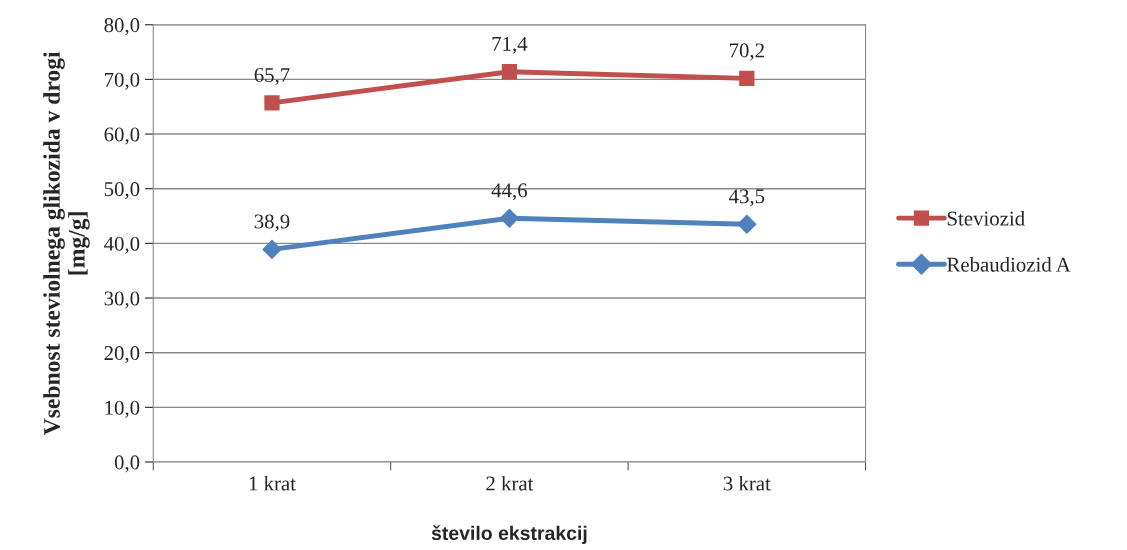  What do you see at coordinates (66, 243) in the screenshot?
I see `y-axis-title: Vsebnost steviolnega glikozida v drogi [mg/g]` at bounding box center [66, 243].